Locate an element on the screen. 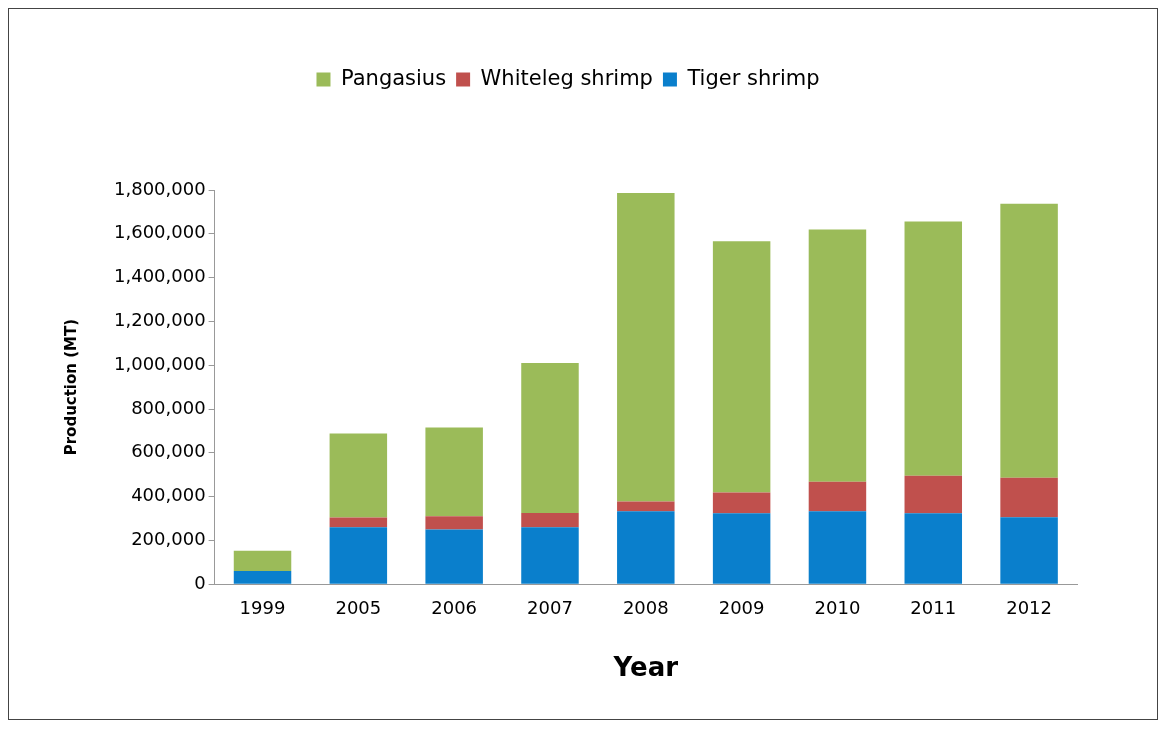 The image size is (1165, 729). x-axis-title: Year is located at coordinates (645, 667).